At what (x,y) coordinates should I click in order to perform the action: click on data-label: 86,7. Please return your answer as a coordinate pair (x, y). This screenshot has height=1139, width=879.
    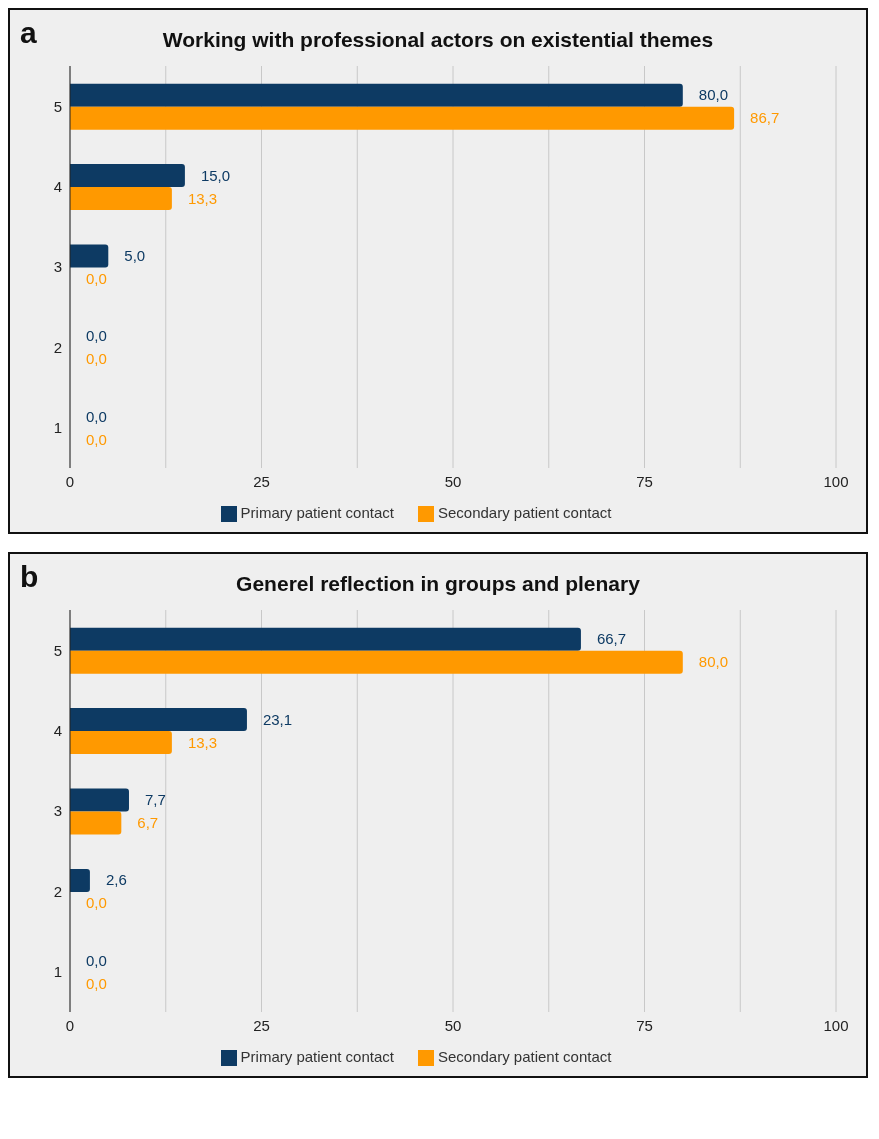
    Looking at the image, I should click on (765, 118).